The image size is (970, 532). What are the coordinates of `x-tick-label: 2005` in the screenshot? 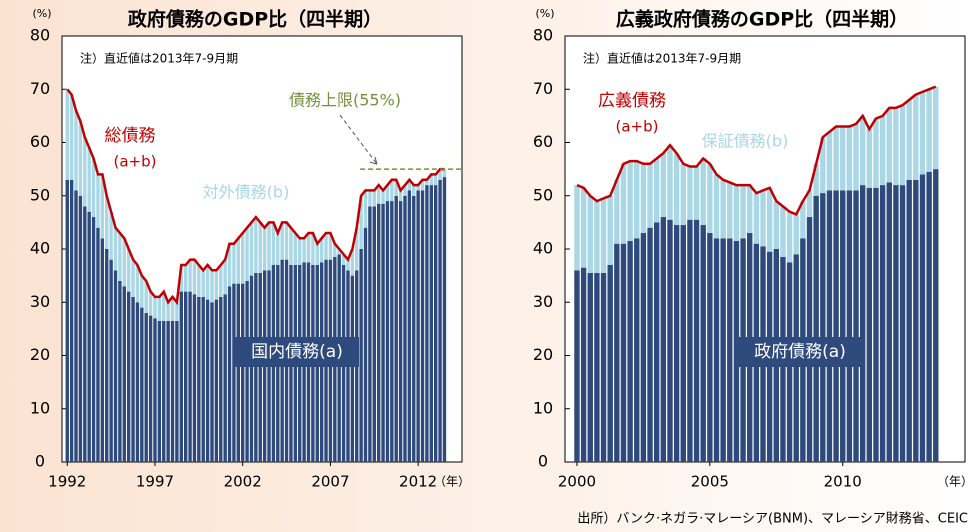 It's located at (710, 482).